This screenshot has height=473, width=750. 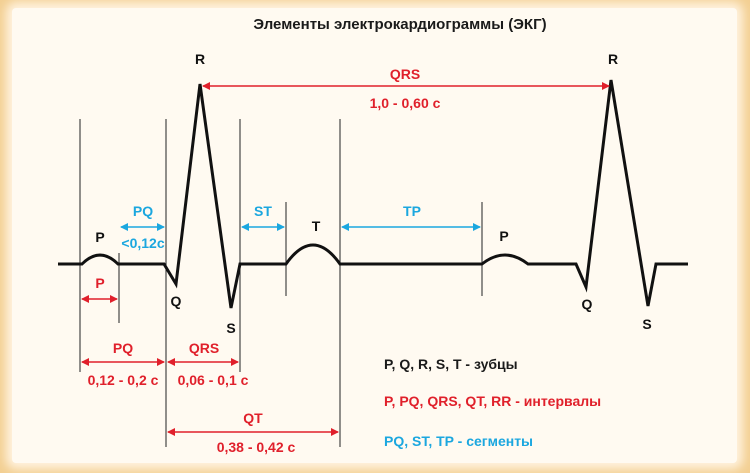 I want to click on legend-intervals: P, PQ, QRS, QT, RR - интервалы, so click(x=492, y=401).